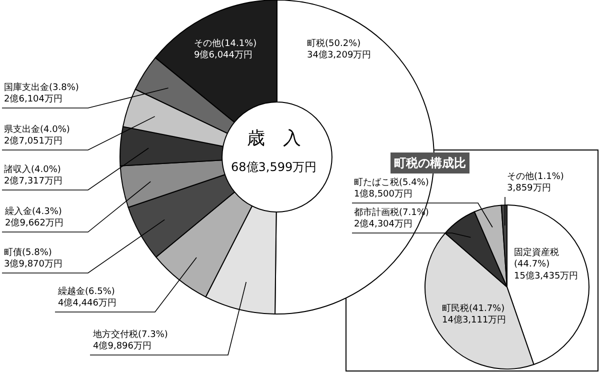 Image resolution: width=600 pixels, height=374 pixels. I want to click on slice-label: 固定資産税, so click(536, 252).